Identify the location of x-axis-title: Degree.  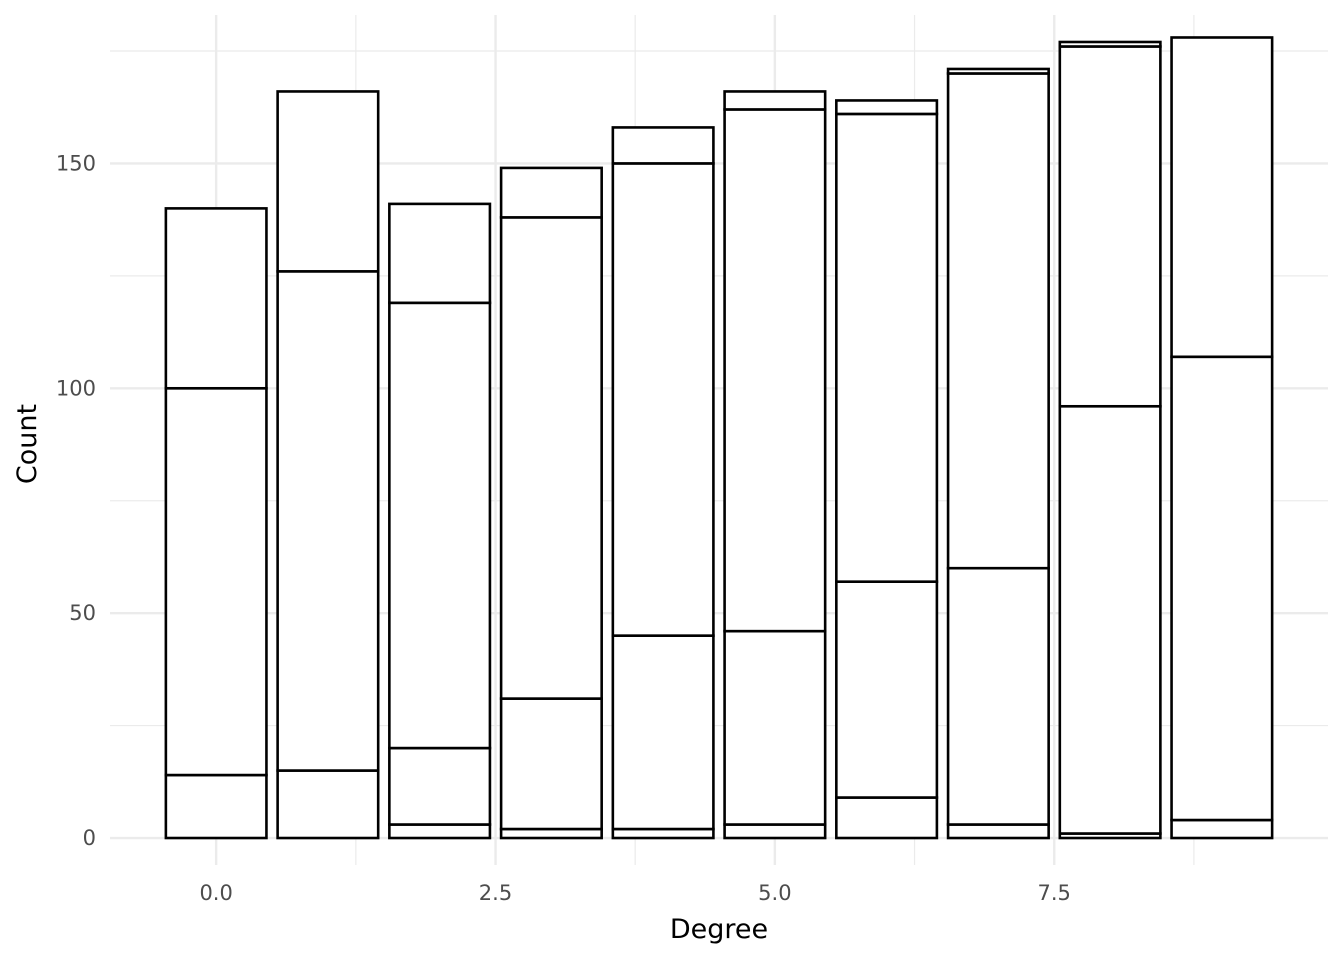
(719, 929).